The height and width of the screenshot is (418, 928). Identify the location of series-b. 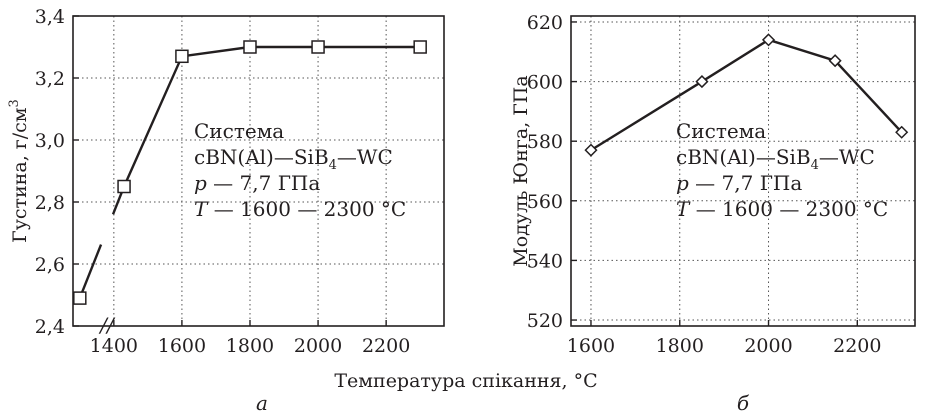
(746, 95).